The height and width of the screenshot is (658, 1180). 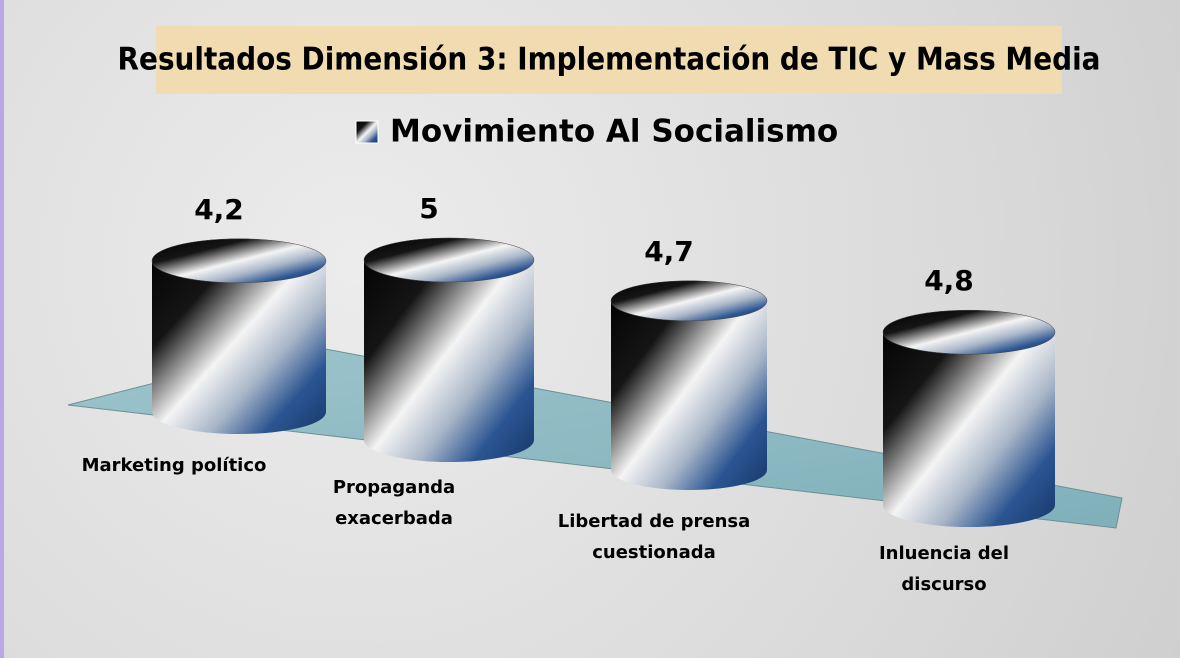 What do you see at coordinates (949, 280) in the screenshot?
I see `value-label: 4,8` at bounding box center [949, 280].